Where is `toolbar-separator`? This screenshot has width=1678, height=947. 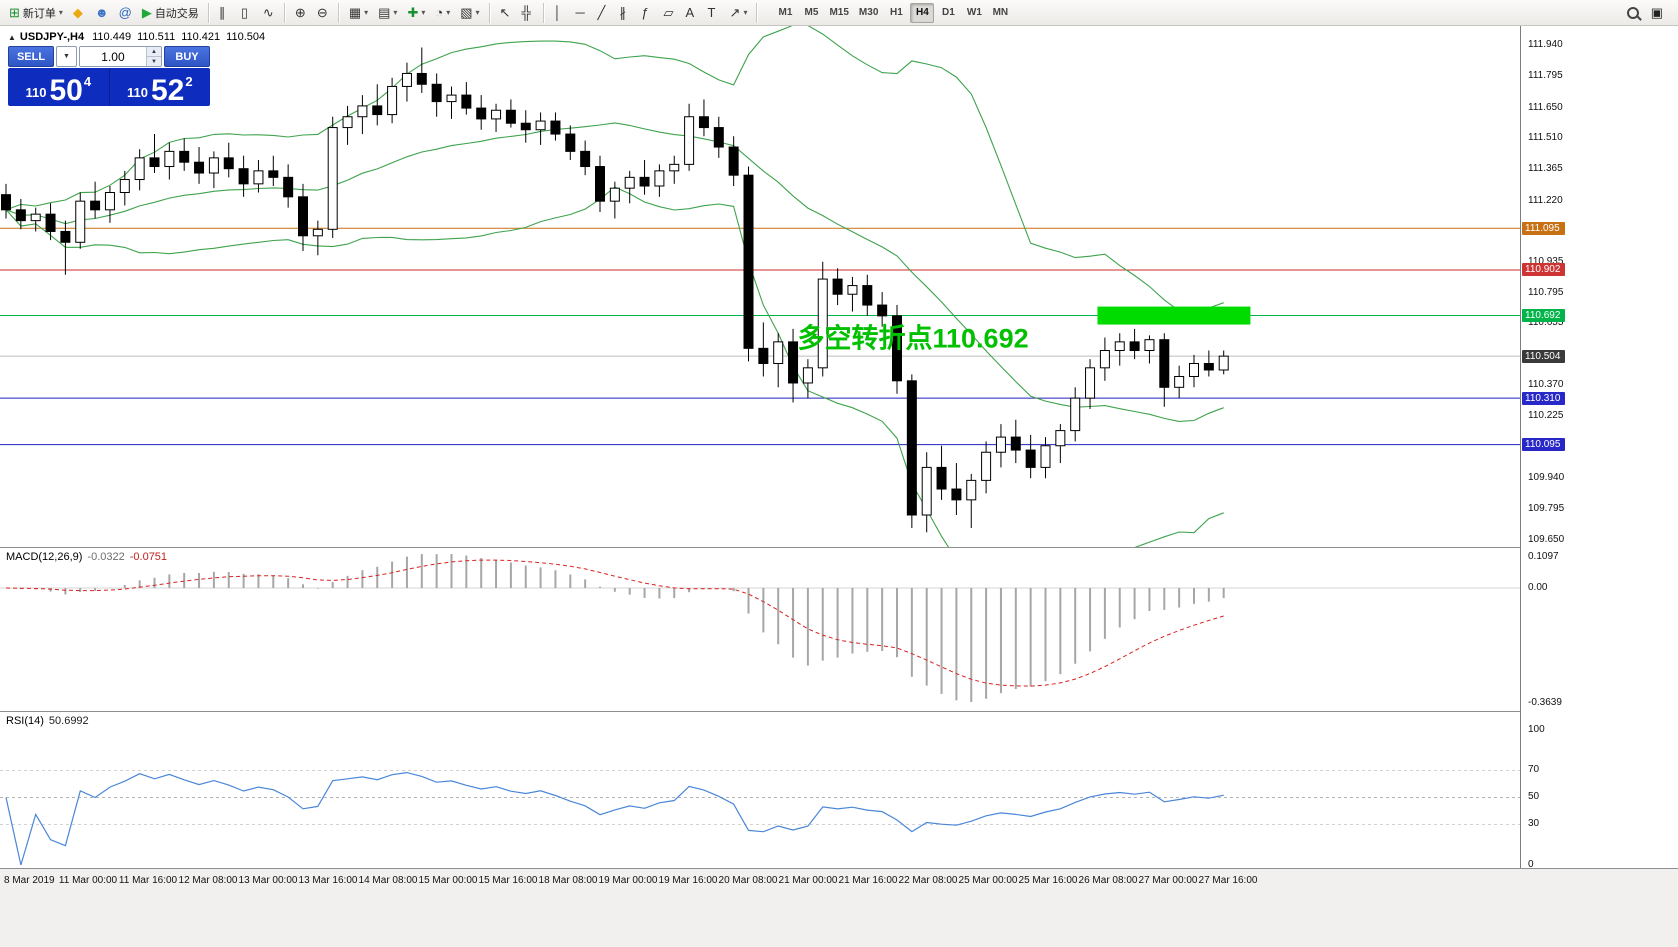 toolbar-separator is located at coordinates (208, 12).